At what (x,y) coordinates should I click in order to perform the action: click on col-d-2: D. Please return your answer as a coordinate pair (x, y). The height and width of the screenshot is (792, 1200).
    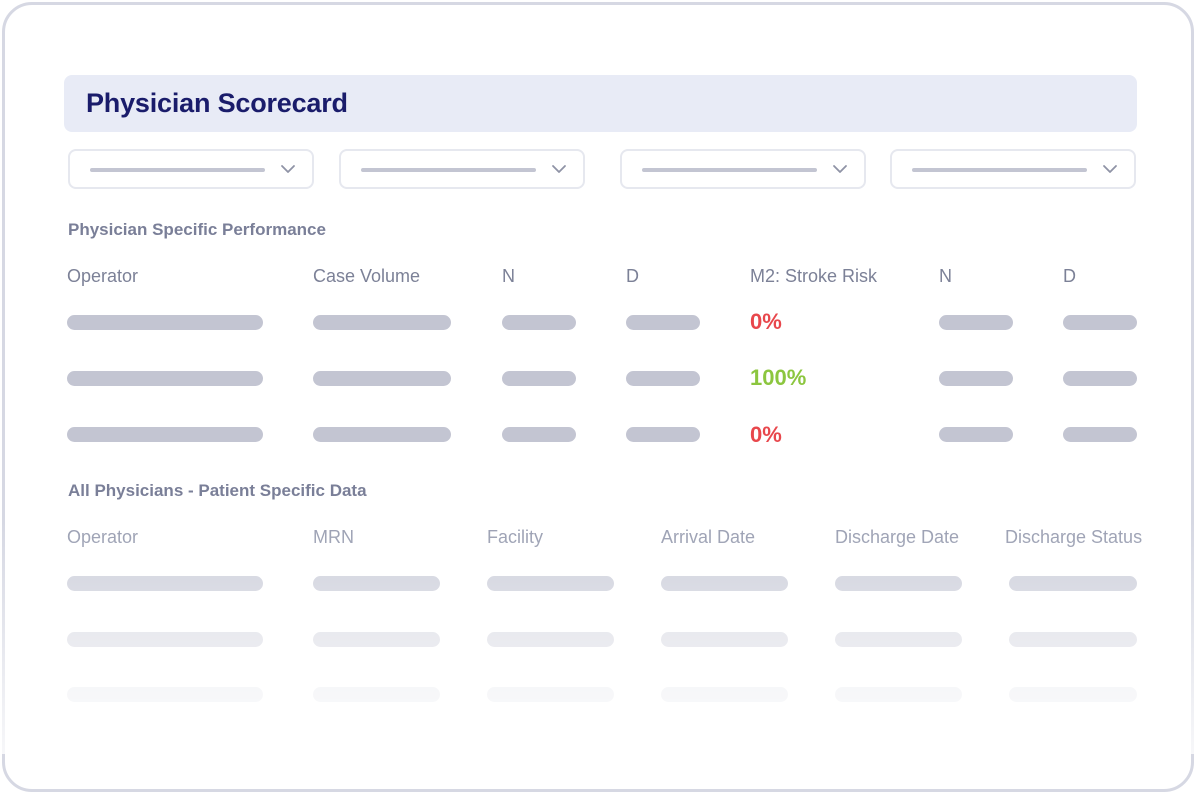
    Looking at the image, I should click on (1069, 276).